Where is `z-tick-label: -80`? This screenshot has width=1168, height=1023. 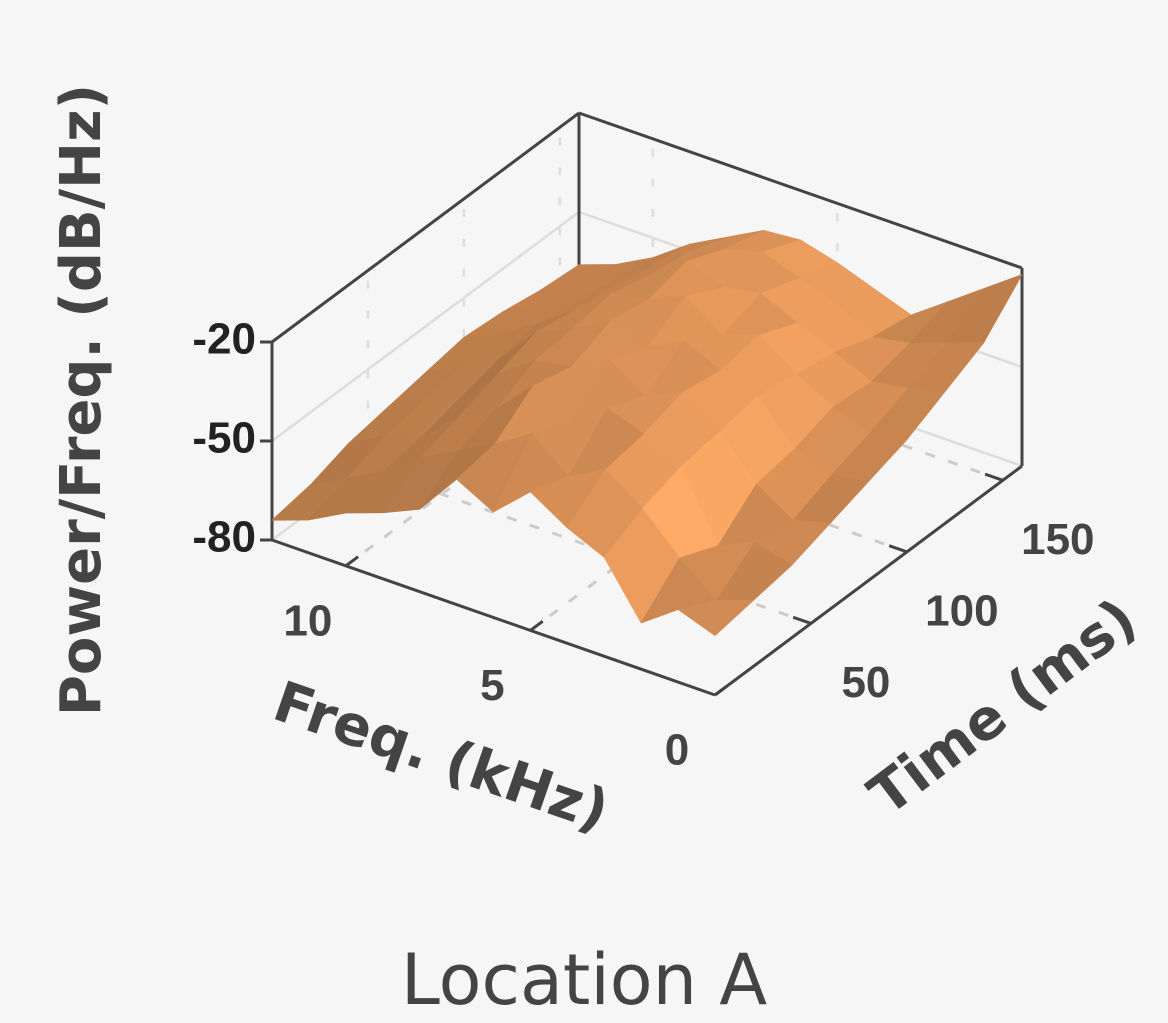 z-tick-label: -80 is located at coordinates (224, 537).